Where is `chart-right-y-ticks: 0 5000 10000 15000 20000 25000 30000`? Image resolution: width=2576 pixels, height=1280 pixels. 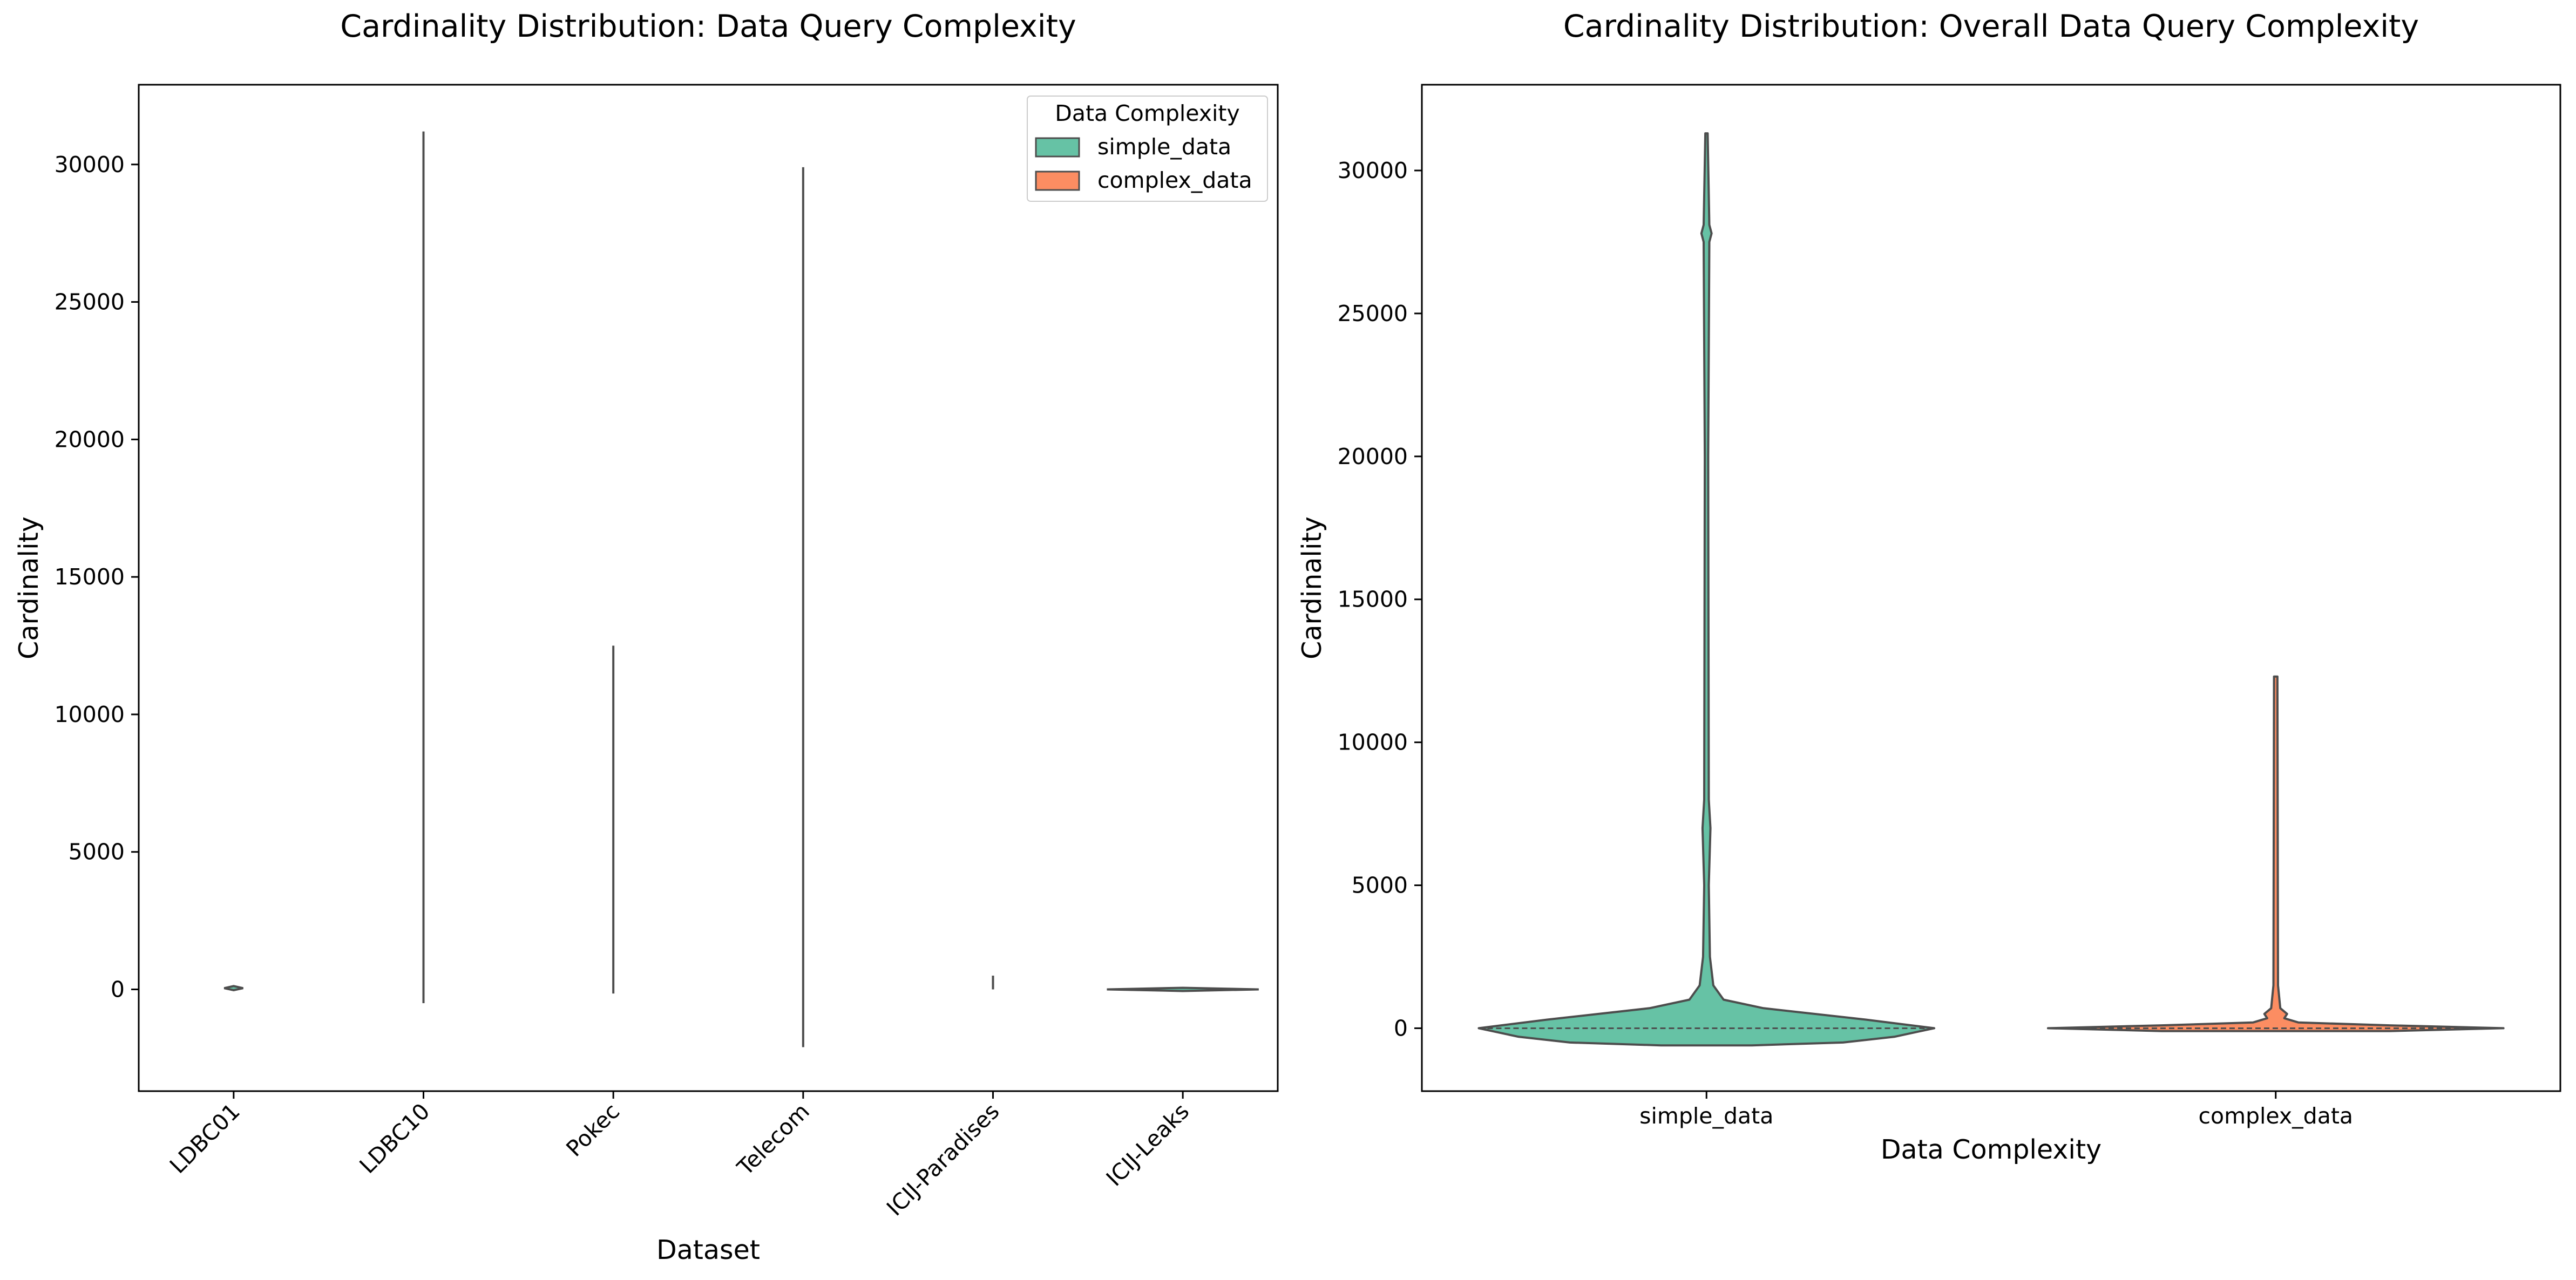
chart-right-y-ticks: 0 5000 10000 15000 20000 25000 30000 is located at coordinates (1380, 599).